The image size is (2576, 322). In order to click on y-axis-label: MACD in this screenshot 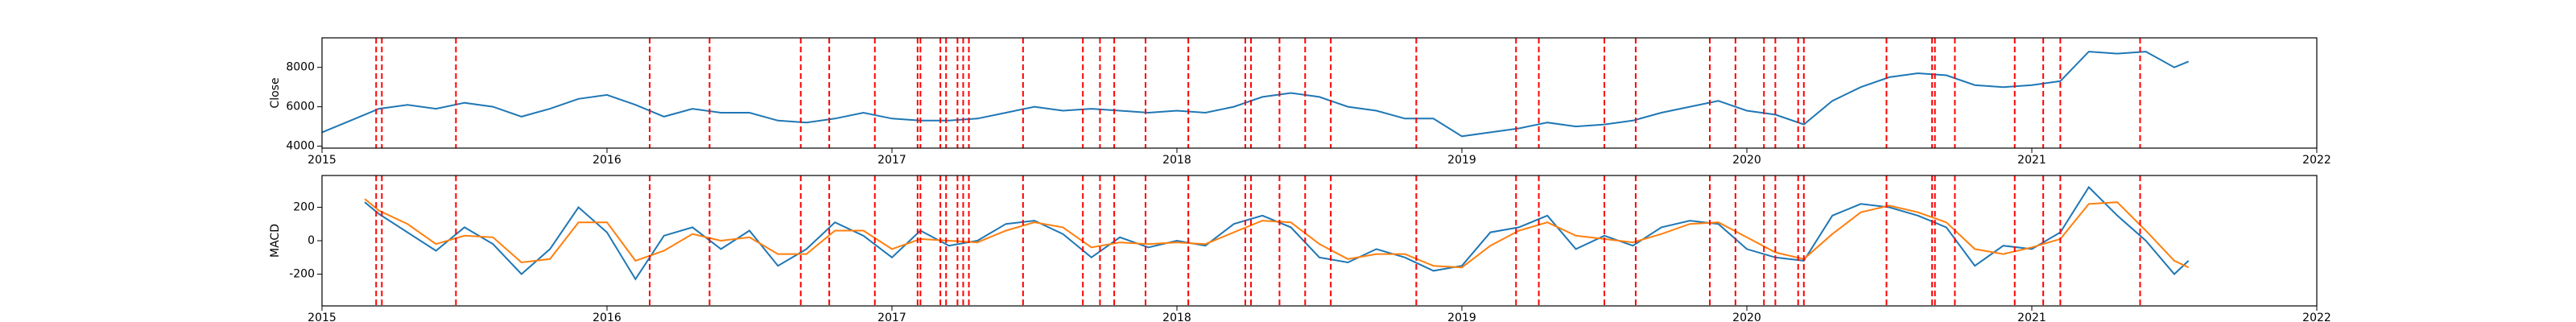, I will do `click(275, 241)`.